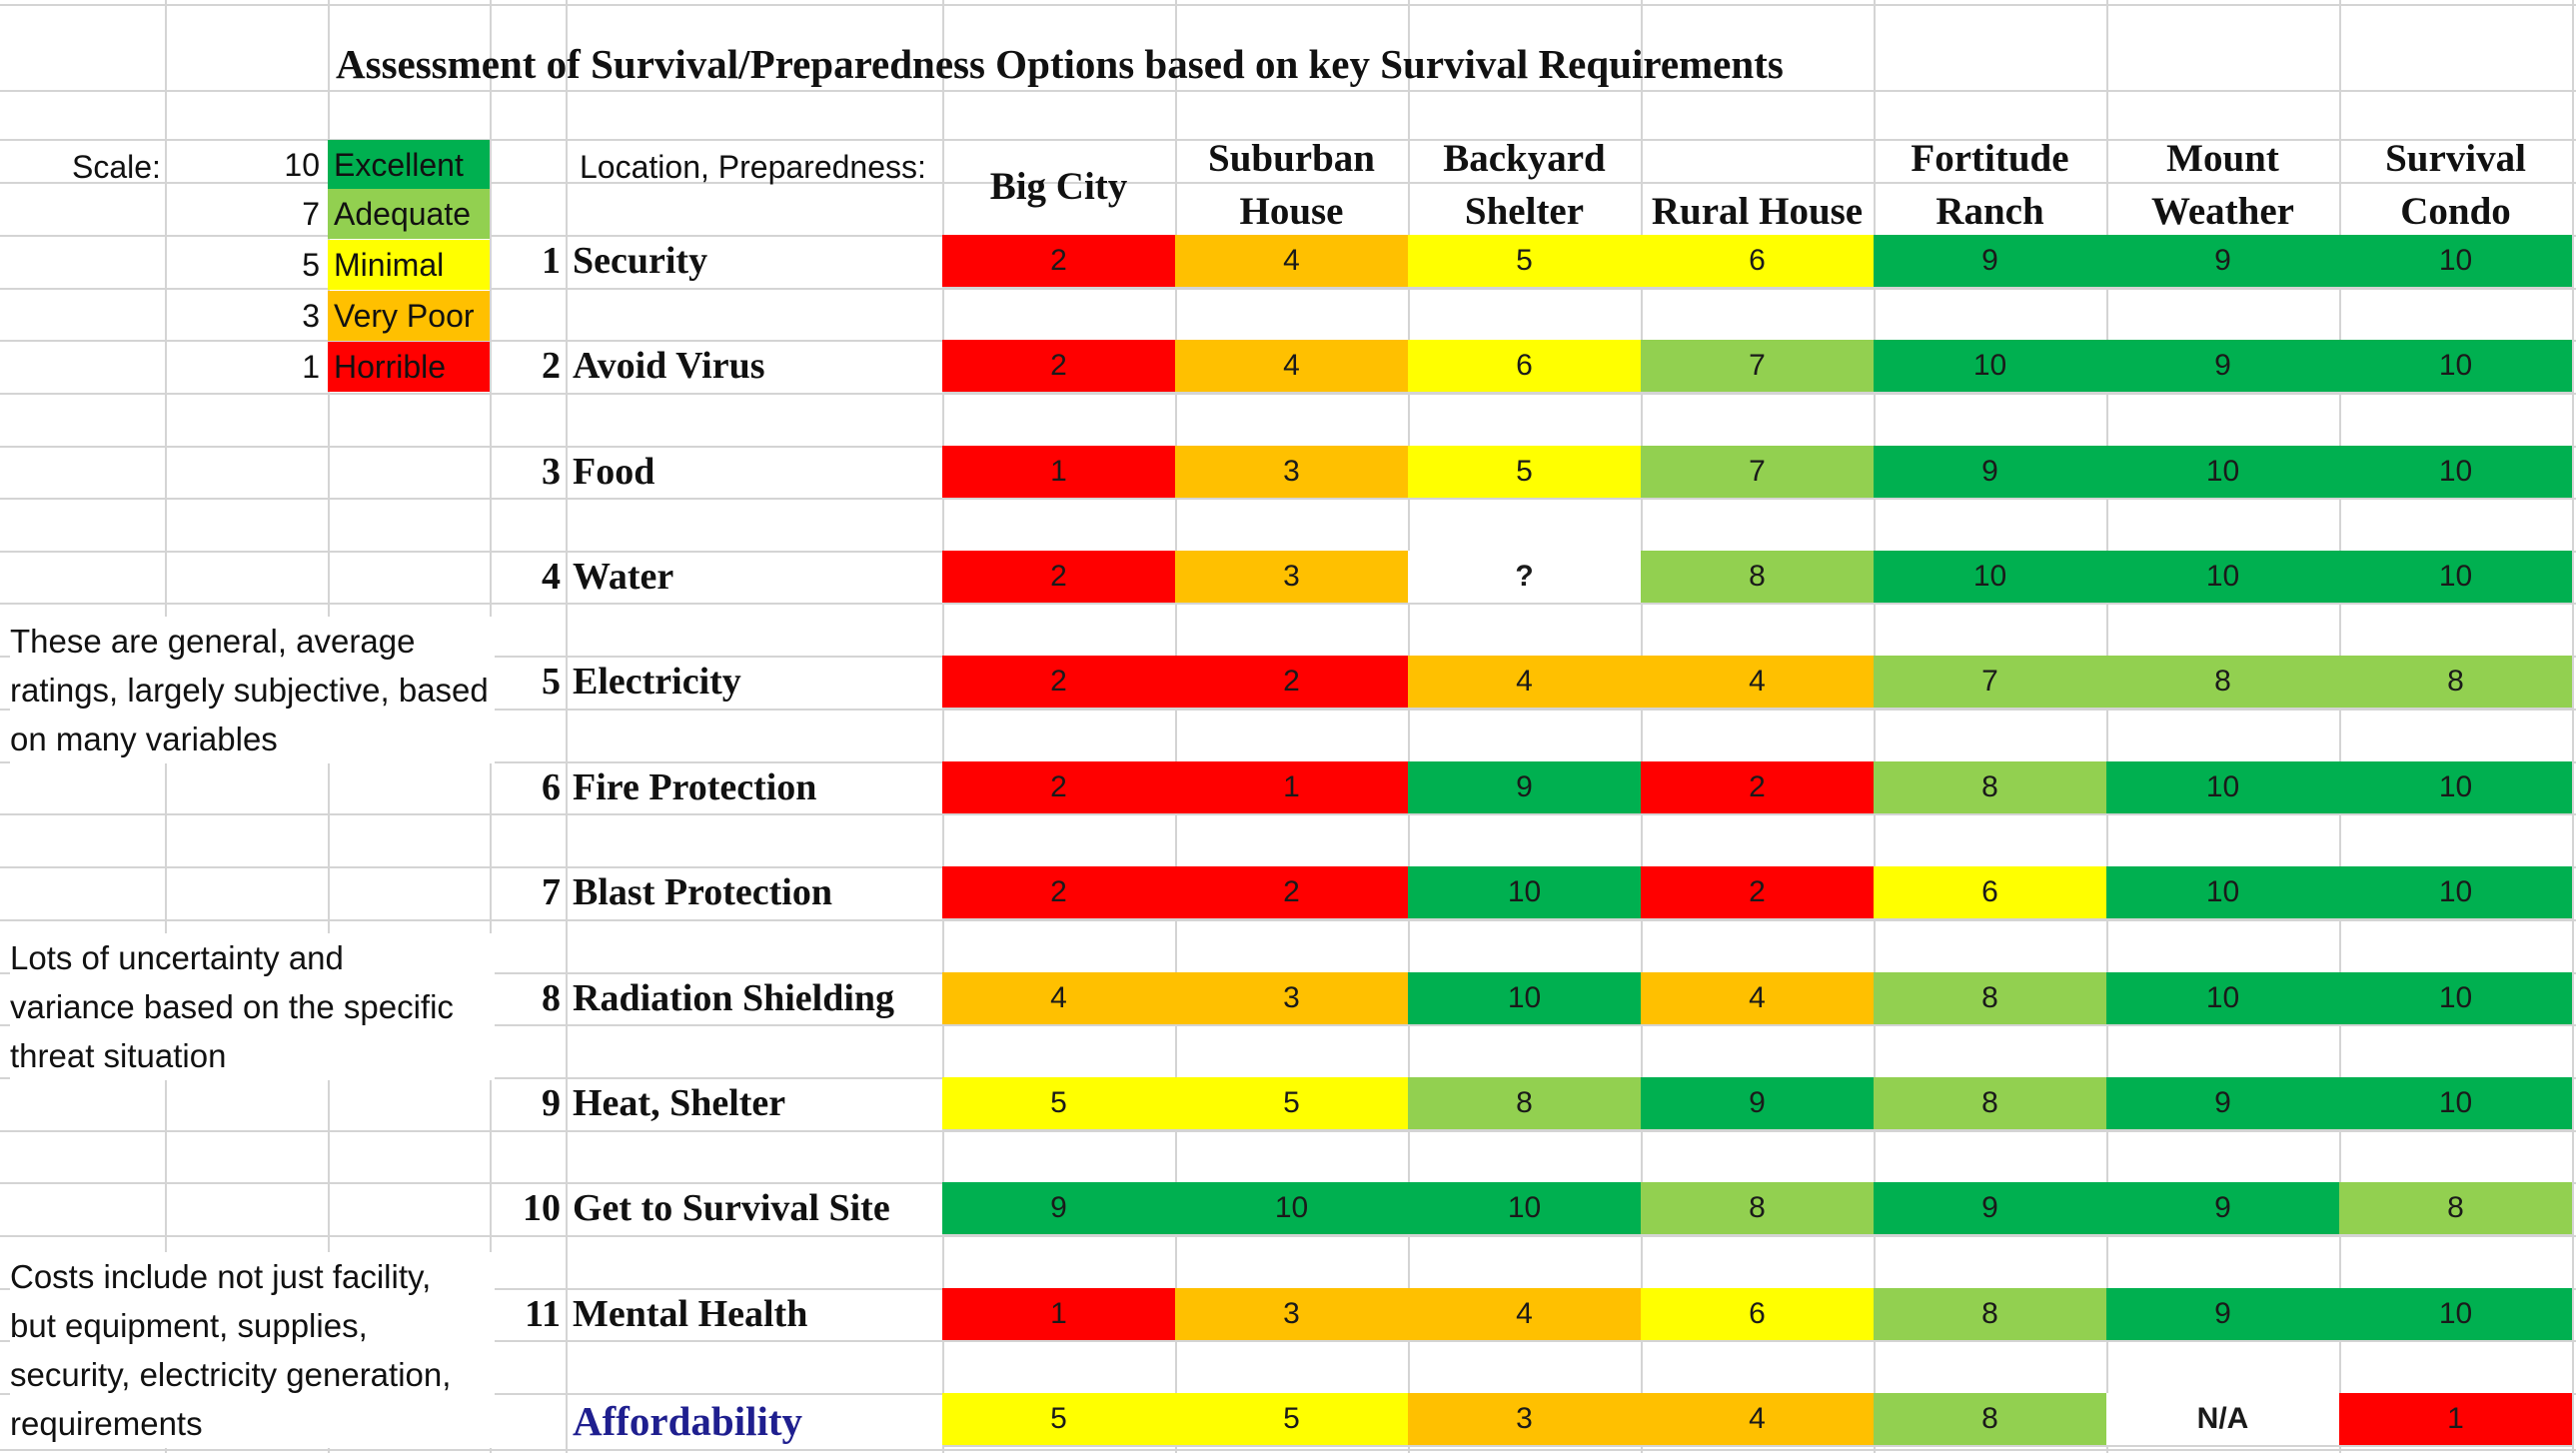  I want to click on score-cell: 3, so click(1525, 1420).